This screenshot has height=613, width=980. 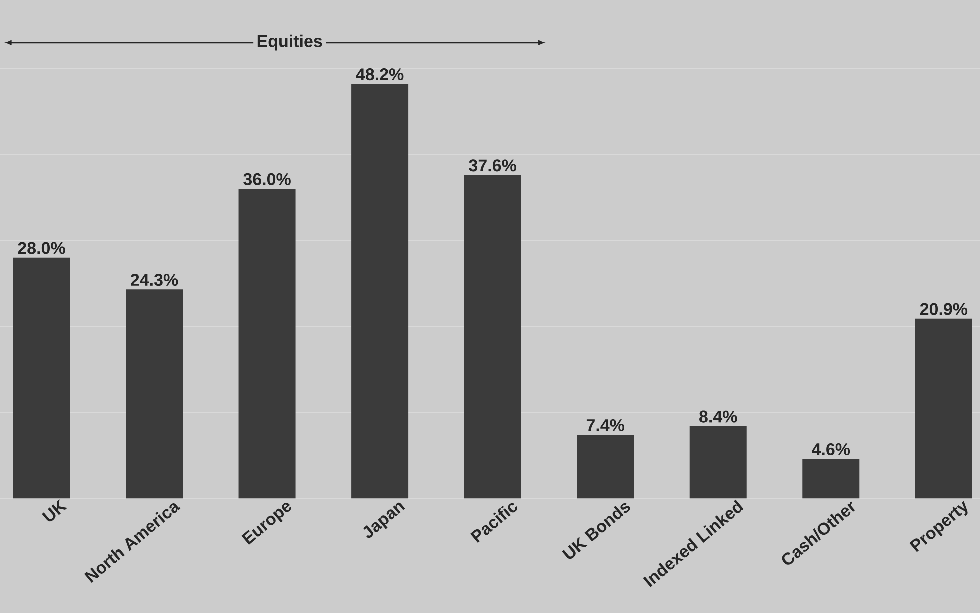 I want to click on data-label: 24.3%, so click(x=154, y=280).